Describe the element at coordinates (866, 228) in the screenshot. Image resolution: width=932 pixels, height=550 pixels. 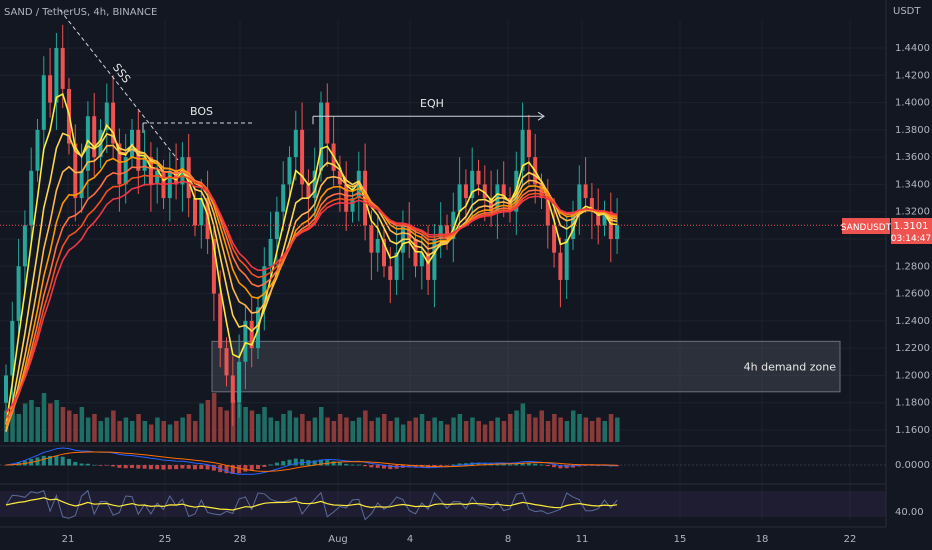
I see `symbol-tag: SANDUSDT` at that location.